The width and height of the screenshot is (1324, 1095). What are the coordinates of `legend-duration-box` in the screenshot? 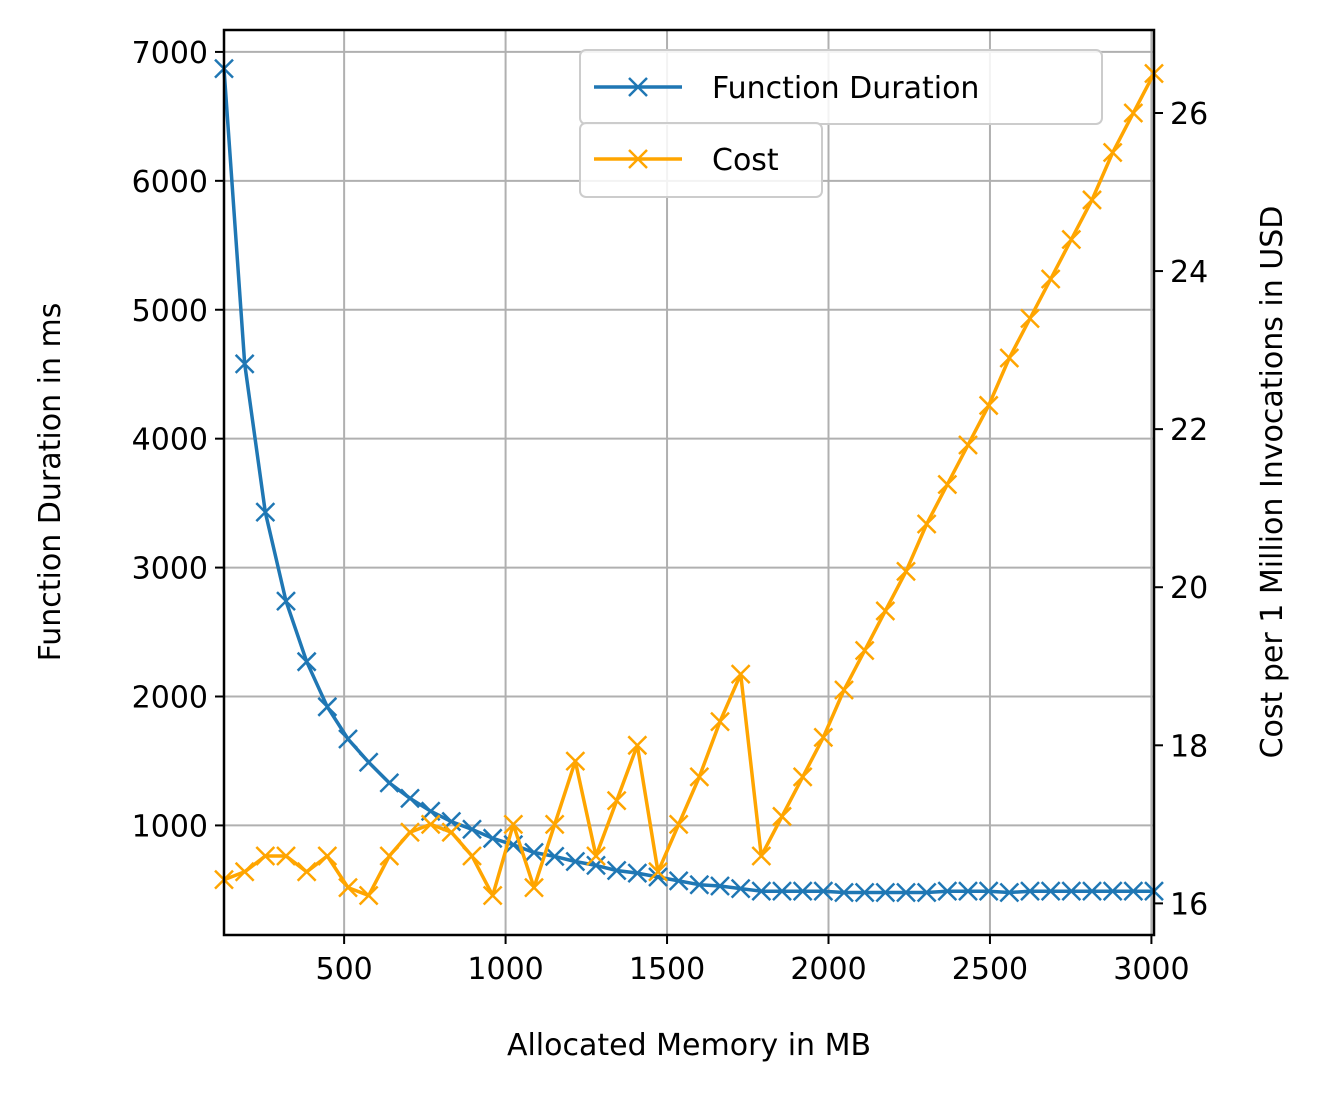 It's located at (841, 87).